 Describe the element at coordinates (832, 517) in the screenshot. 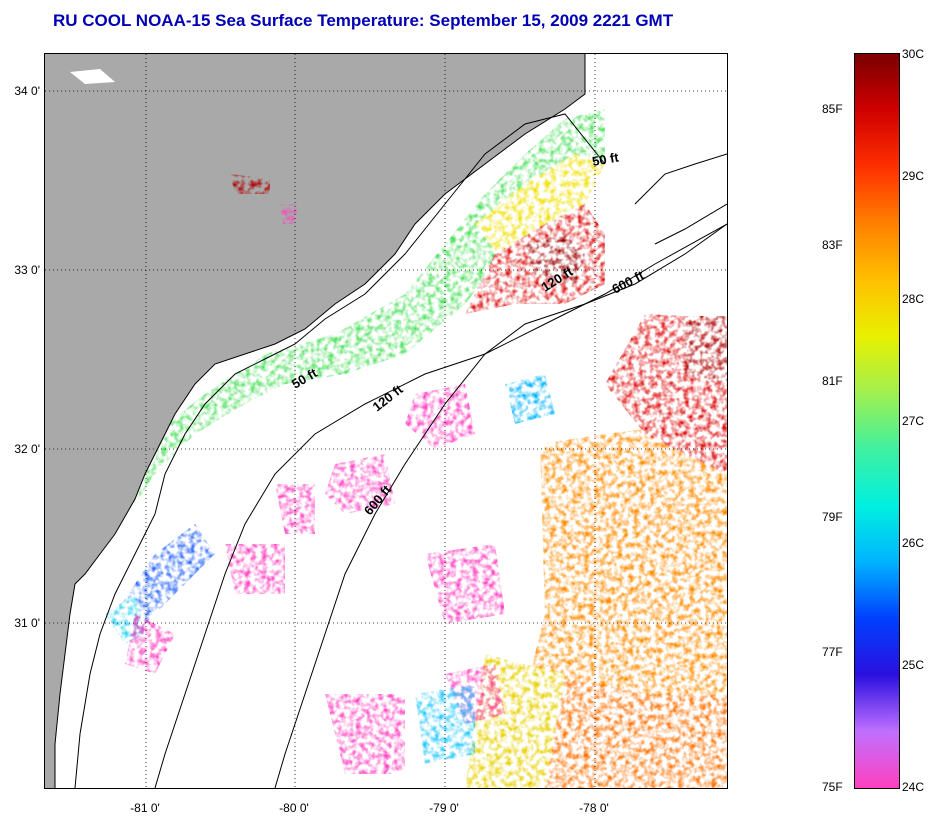

I see `colorbar-label-79f: 79F` at that location.